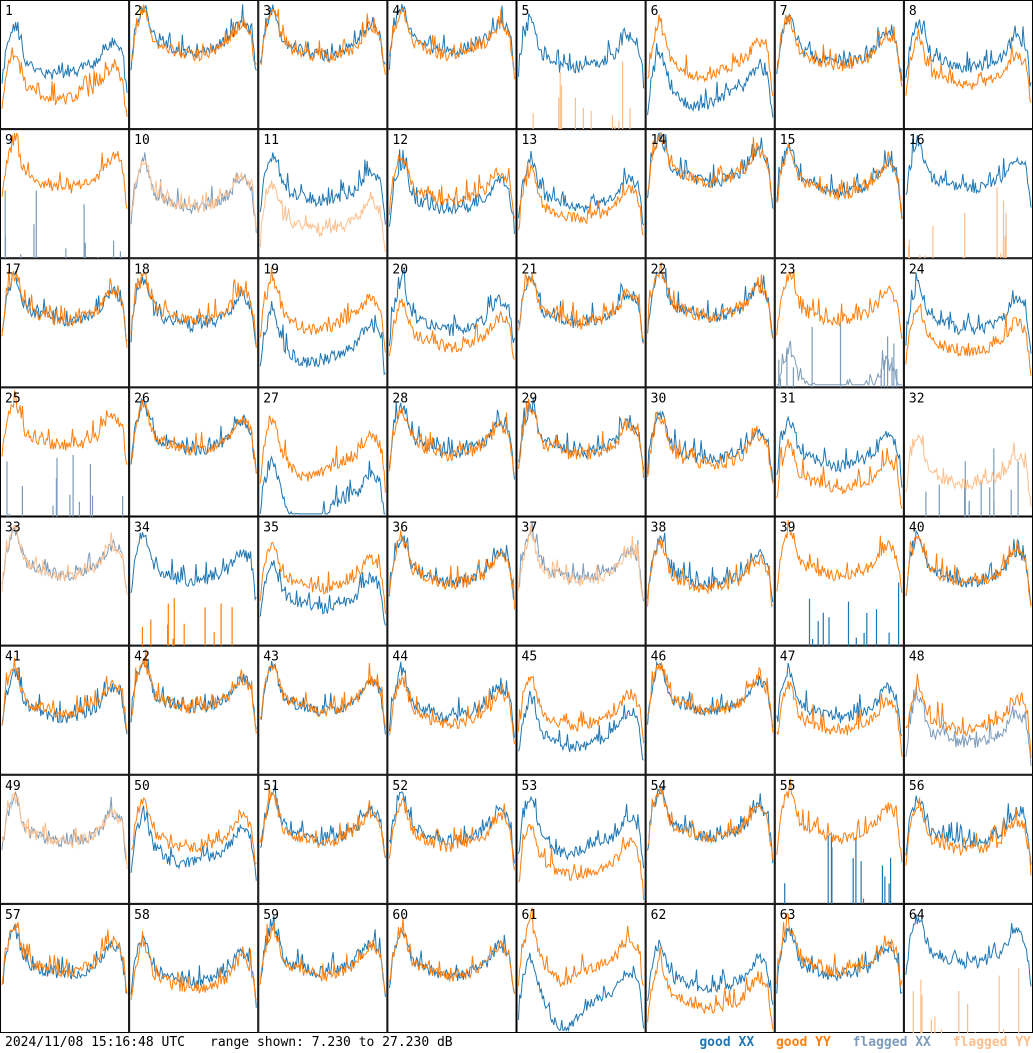 The width and height of the screenshot is (1033, 1053). I want to click on panel-5-label: 5, so click(526, 11).